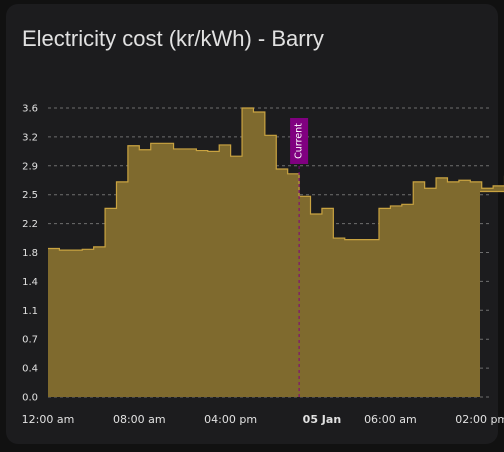 The height and width of the screenshot is (452, 504). What do you see at coordinates (299, 257) in the screenshot?
I see `current-time-annotation: Current` at bounding box center [299, 257].